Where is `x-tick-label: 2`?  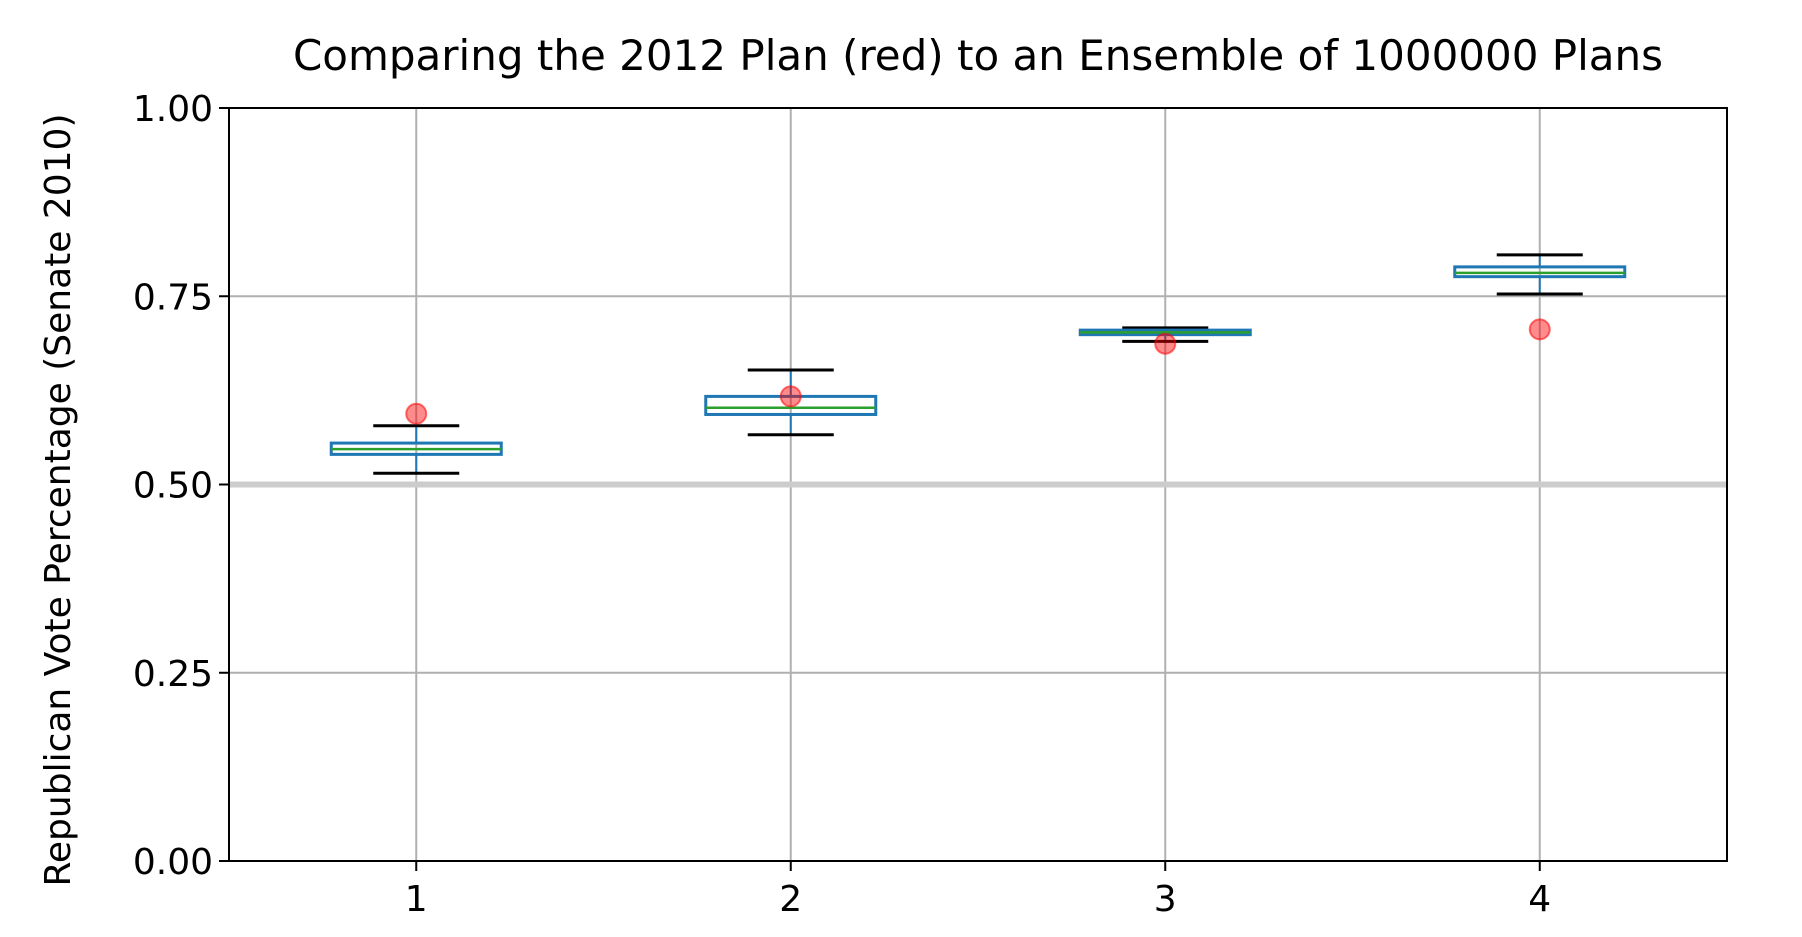
x-tick-label: 2 is located at coordinates (790, 899).